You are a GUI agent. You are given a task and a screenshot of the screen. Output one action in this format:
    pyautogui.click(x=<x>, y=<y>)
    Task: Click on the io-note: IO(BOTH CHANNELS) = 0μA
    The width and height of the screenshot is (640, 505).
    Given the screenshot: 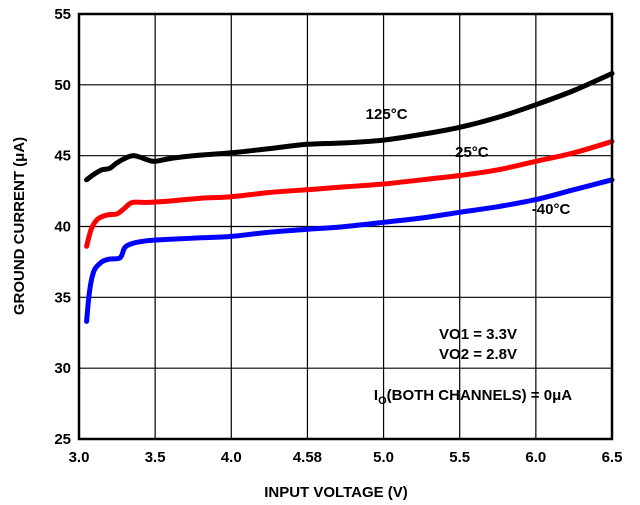 What is the action you would take?
    pyautogui.click(x=473, y=397)
    